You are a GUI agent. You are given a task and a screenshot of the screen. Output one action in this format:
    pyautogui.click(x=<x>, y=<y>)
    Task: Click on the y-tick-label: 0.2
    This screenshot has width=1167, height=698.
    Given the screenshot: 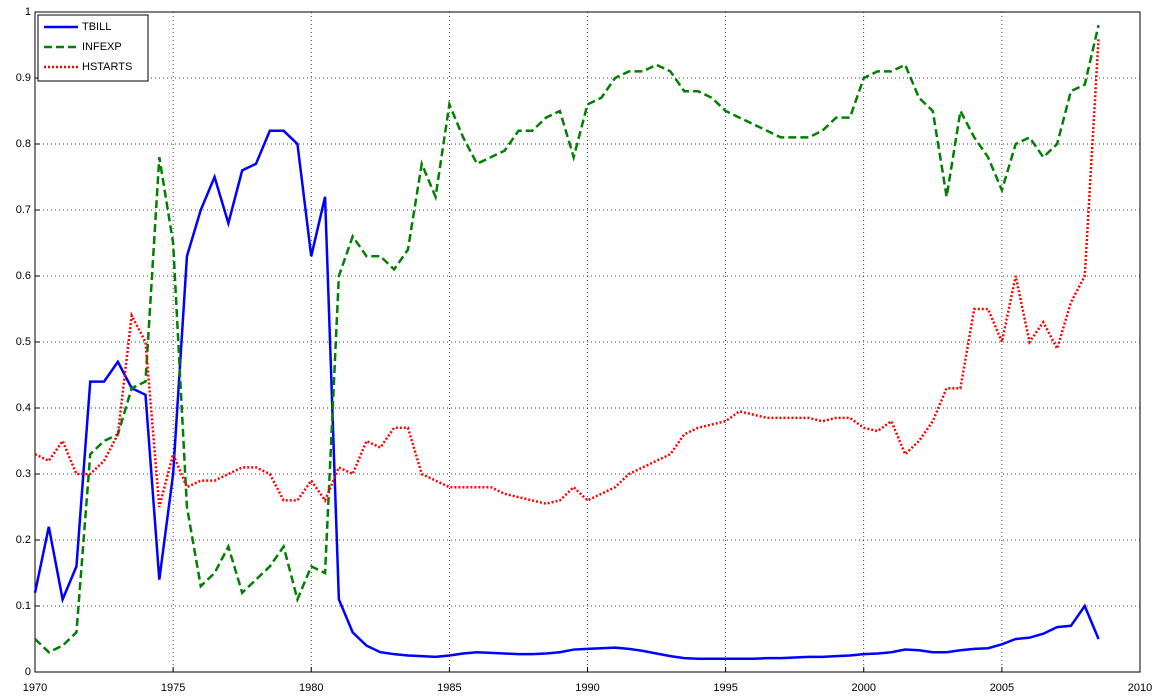 What is the action you would take?
    pyautogui.click(x=23, y=540)
    